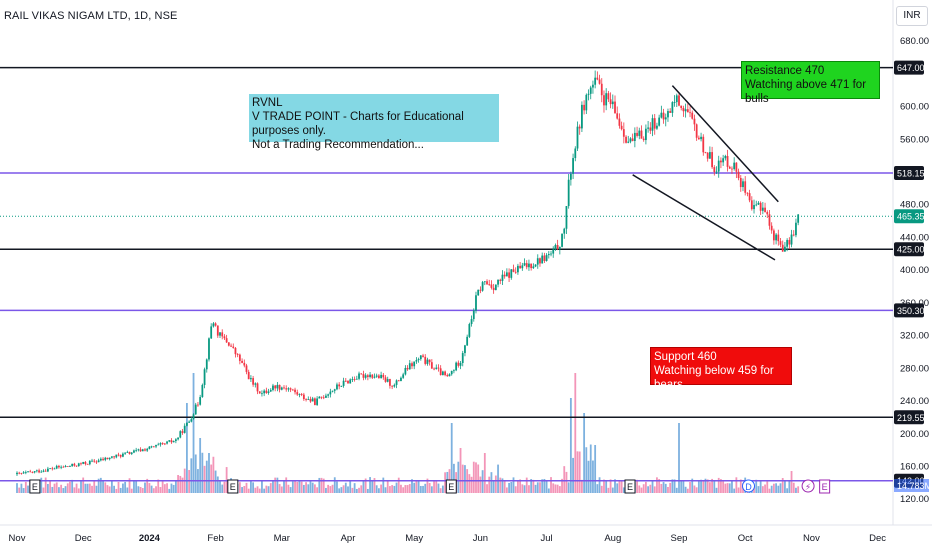  I want to click on trendline, so click(725, 144).